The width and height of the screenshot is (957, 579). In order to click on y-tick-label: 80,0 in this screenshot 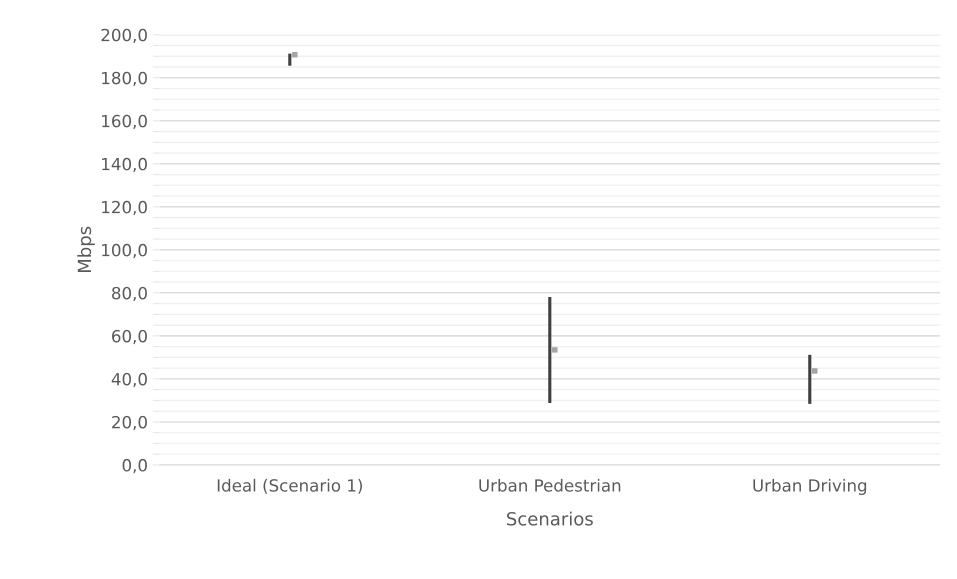, I will do `click(129, 294)`.